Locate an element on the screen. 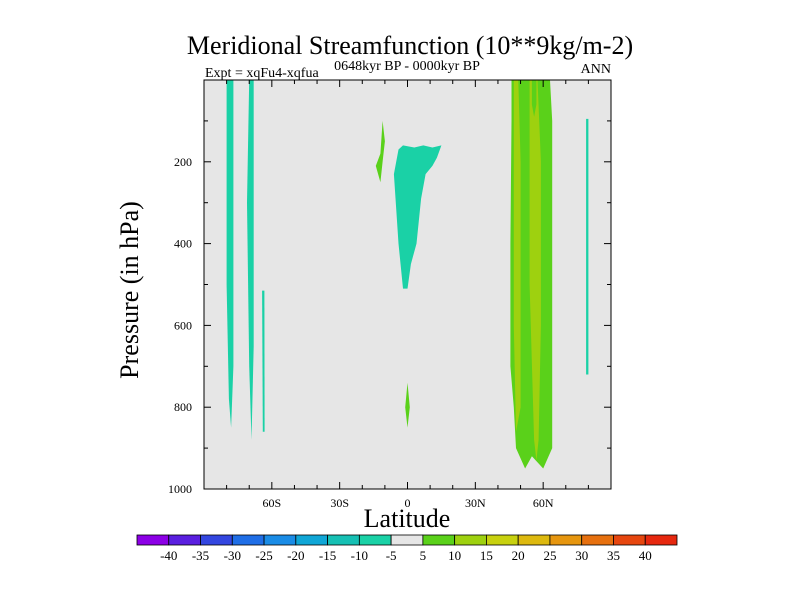 The height and width of the screenshot is (600, 800). colorbar-label: -15 is located at coordinates (327, 555).